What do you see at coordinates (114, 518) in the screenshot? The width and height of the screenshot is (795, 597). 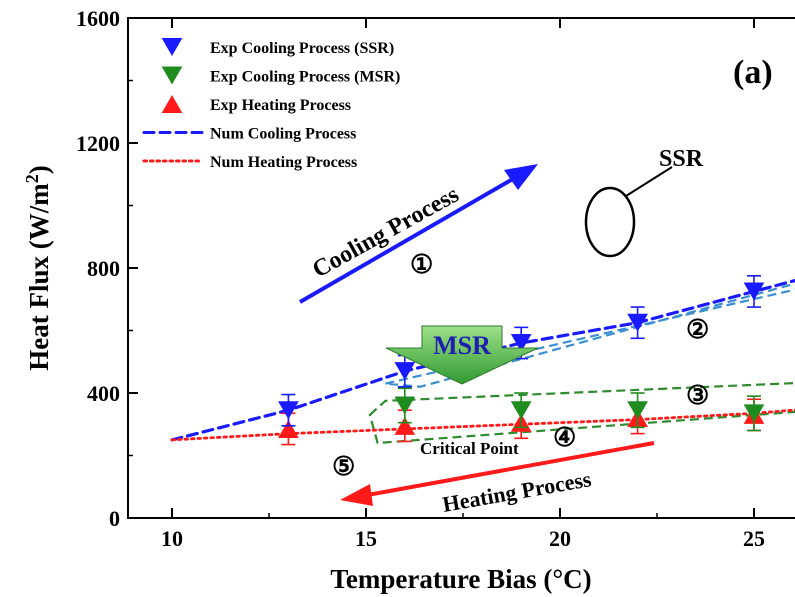 I see `y-tick-label: 0` at bounding box center [114, 518].